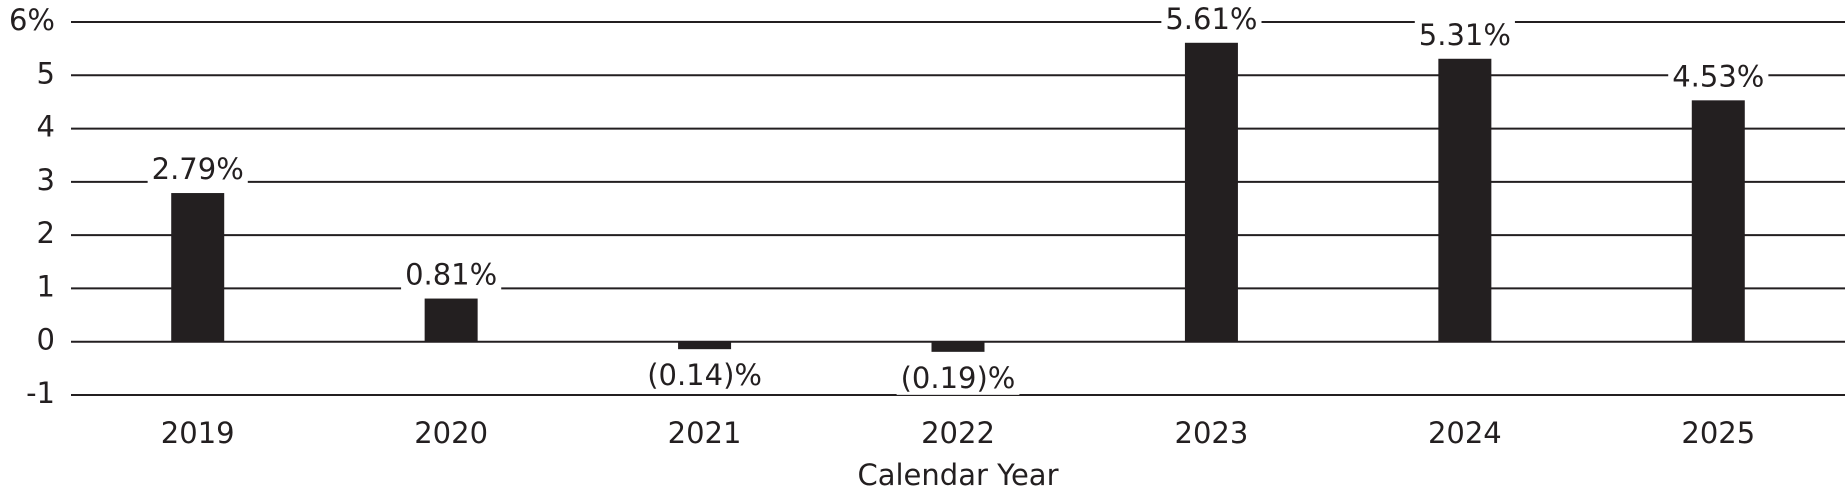 The image size is (1845, 497). I want to click on value-label: (0.19)%, so click(958, 378).